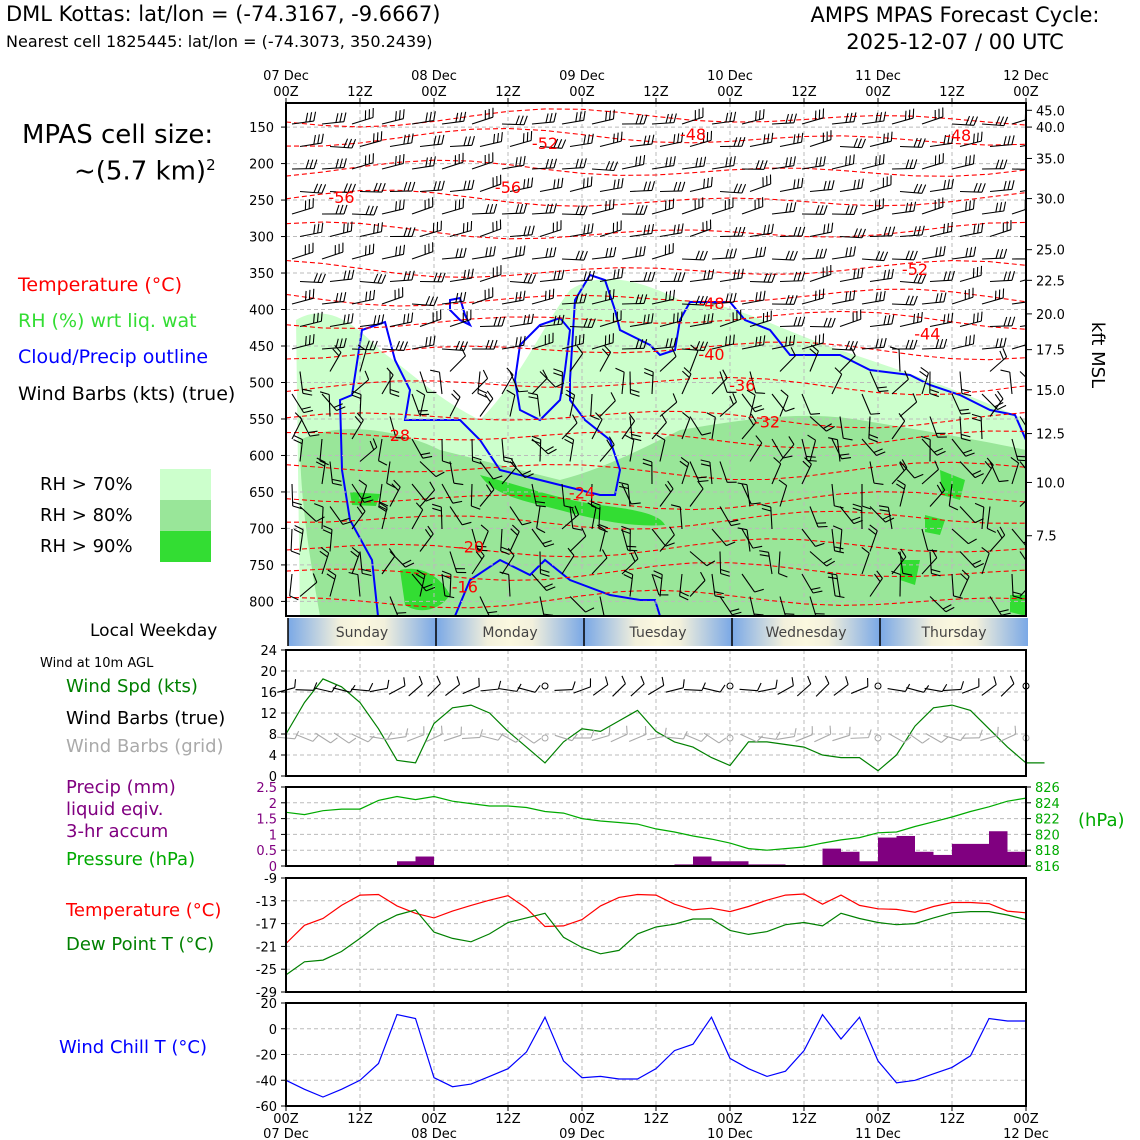  Describe the element at coordinates (508, 187) in the screenshot. I see `temperature-contour-label: -56` at that location.